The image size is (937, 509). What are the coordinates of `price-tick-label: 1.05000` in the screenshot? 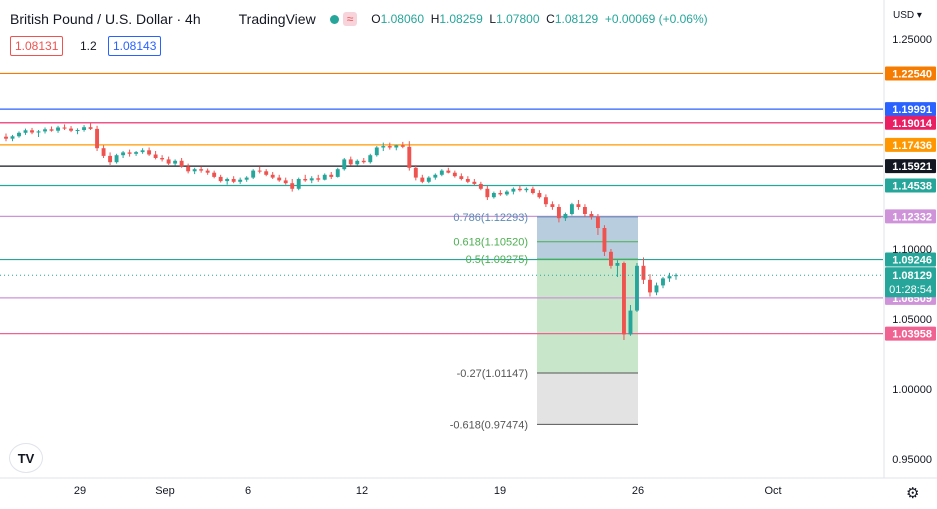 It's located at (912, 320).